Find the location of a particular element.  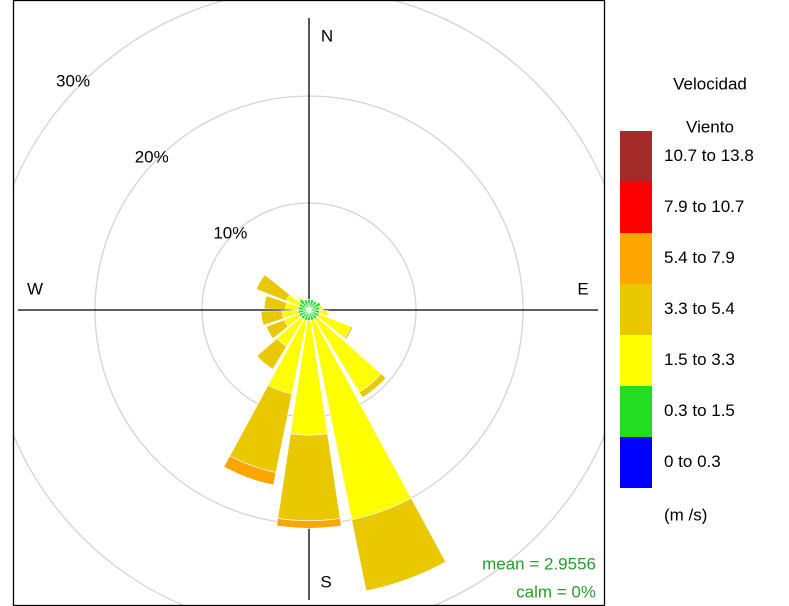

legend-label: 3.3 to 5.4 is located at coordinates (699, 308).